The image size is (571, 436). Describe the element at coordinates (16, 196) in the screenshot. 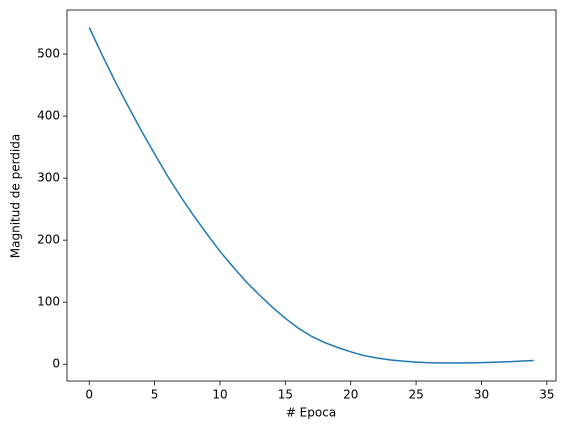

I see `y-axis-label: Magnitud de perdida` at that location.